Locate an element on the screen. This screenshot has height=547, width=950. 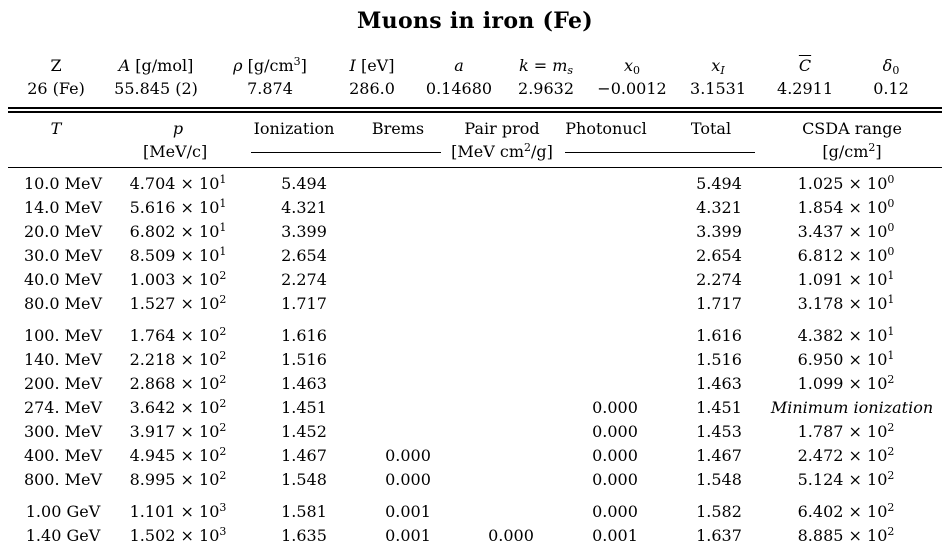
cell-csda: 3.437 × 100 is located at coordinates (846, 231).